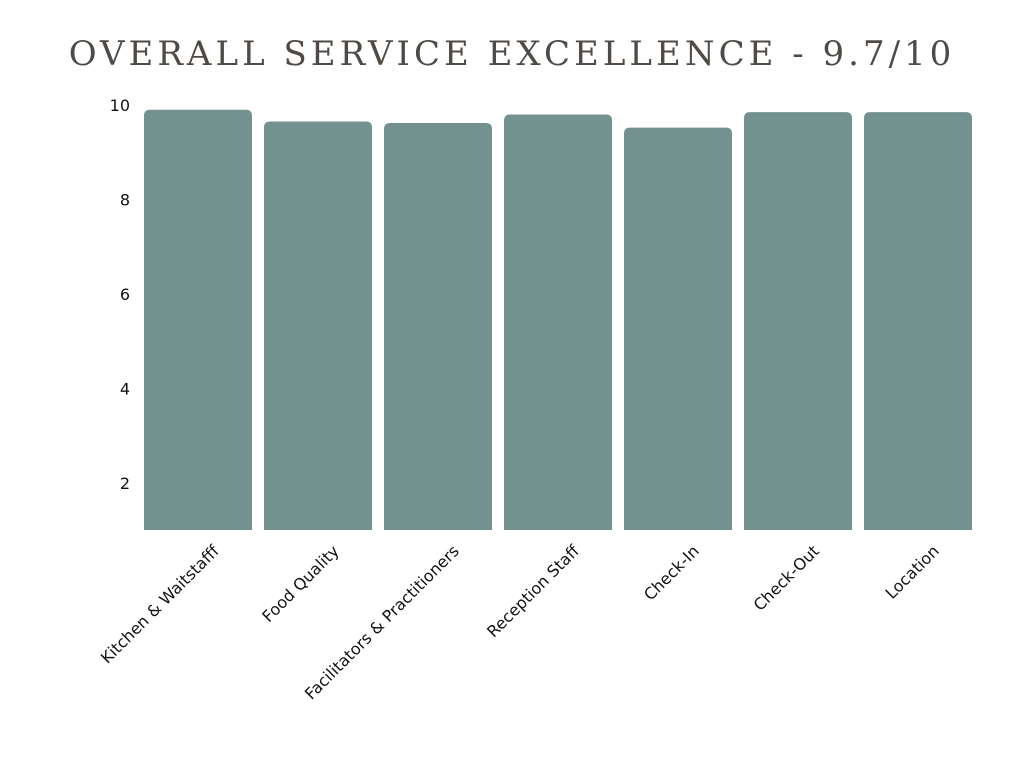 The height and width of the screenshot is (768, 1024). What do you see at coordinates (300, 583) in the screenshot?
I see `x-category-label: Food Quality` at bounding box center [300, 583].